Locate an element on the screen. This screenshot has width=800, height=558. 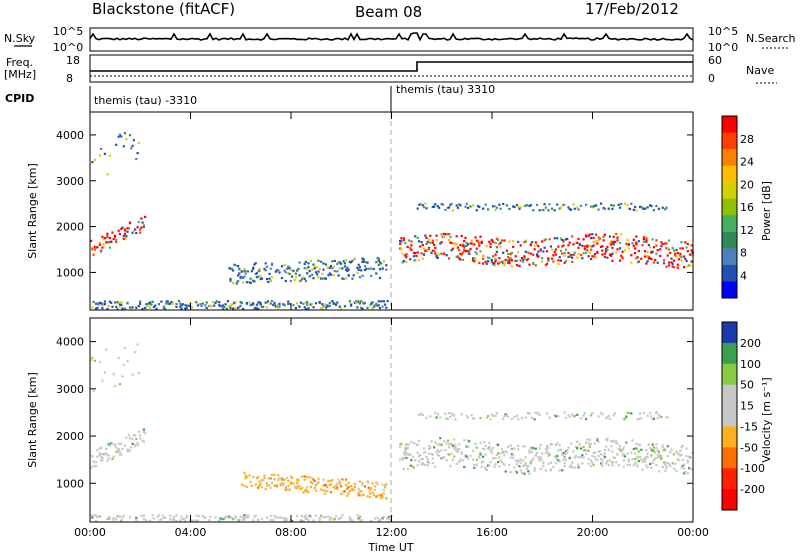
freq-tick-low: 8 is located at coordinates (69, 78).